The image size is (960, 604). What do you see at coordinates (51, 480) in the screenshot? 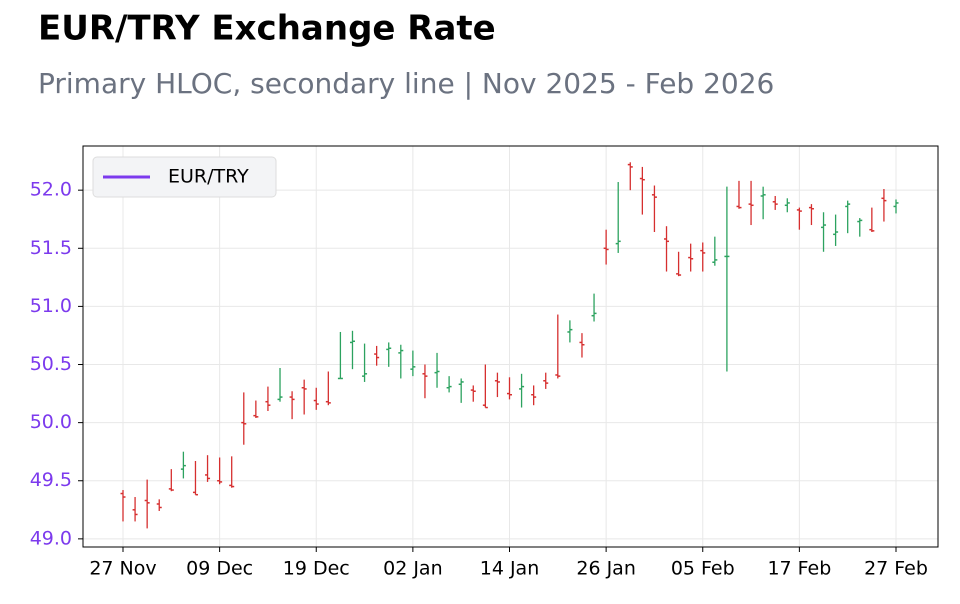
I see `y-tick-label: 49.5` at bounding box center [51, 480].